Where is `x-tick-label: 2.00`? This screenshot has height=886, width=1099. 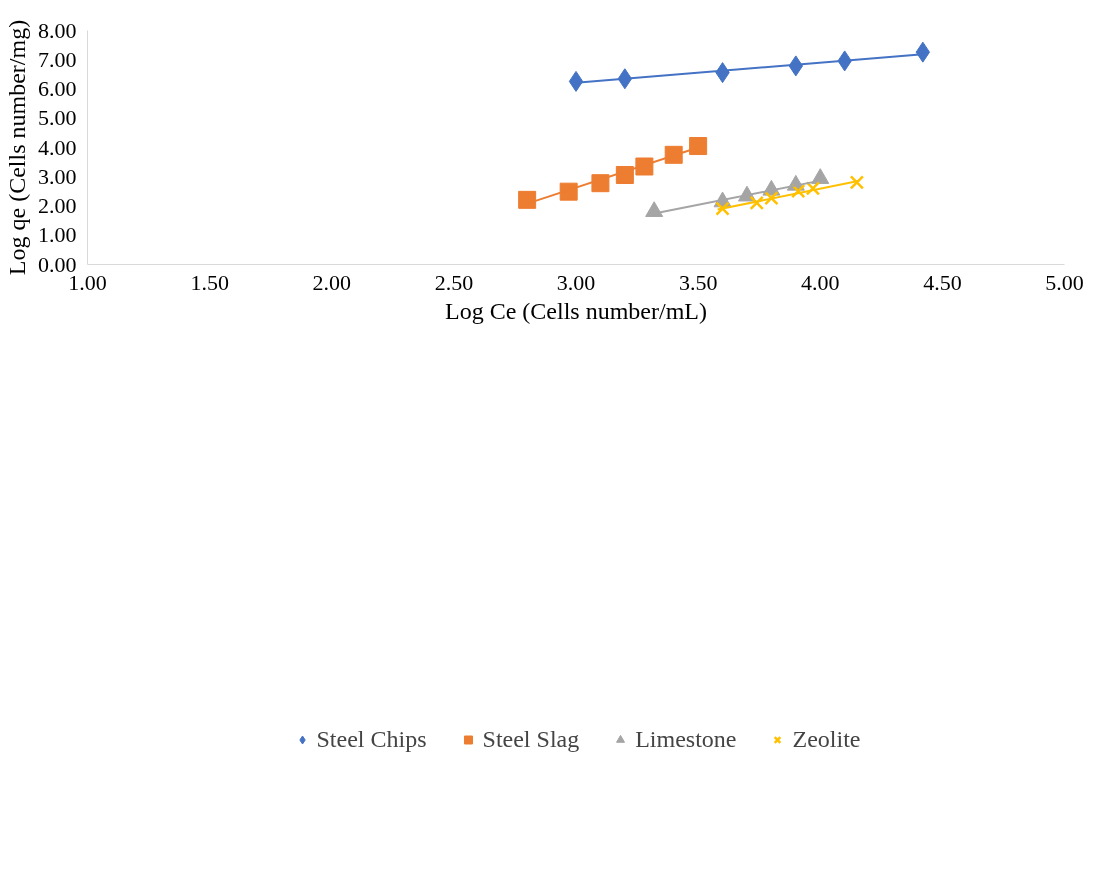
x-tick-label: 2.00 is located at coordinates (331, 282).